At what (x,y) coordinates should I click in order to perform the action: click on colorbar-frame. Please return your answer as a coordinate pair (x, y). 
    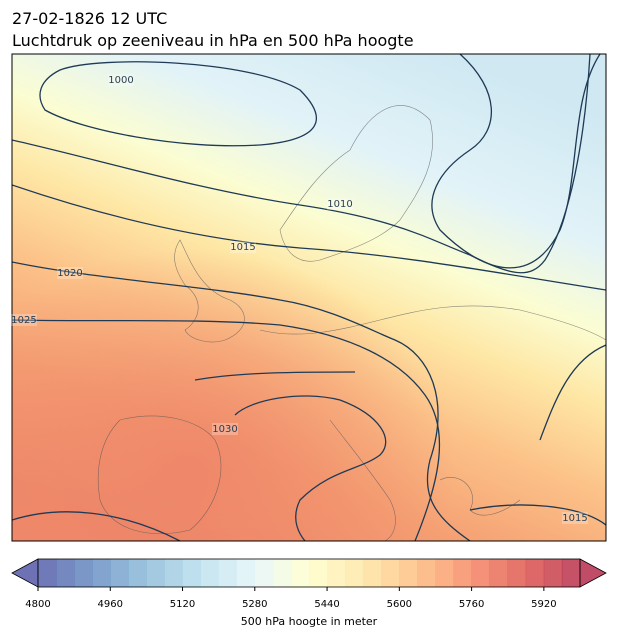
    Looking at the image, I should click on (309, 573).